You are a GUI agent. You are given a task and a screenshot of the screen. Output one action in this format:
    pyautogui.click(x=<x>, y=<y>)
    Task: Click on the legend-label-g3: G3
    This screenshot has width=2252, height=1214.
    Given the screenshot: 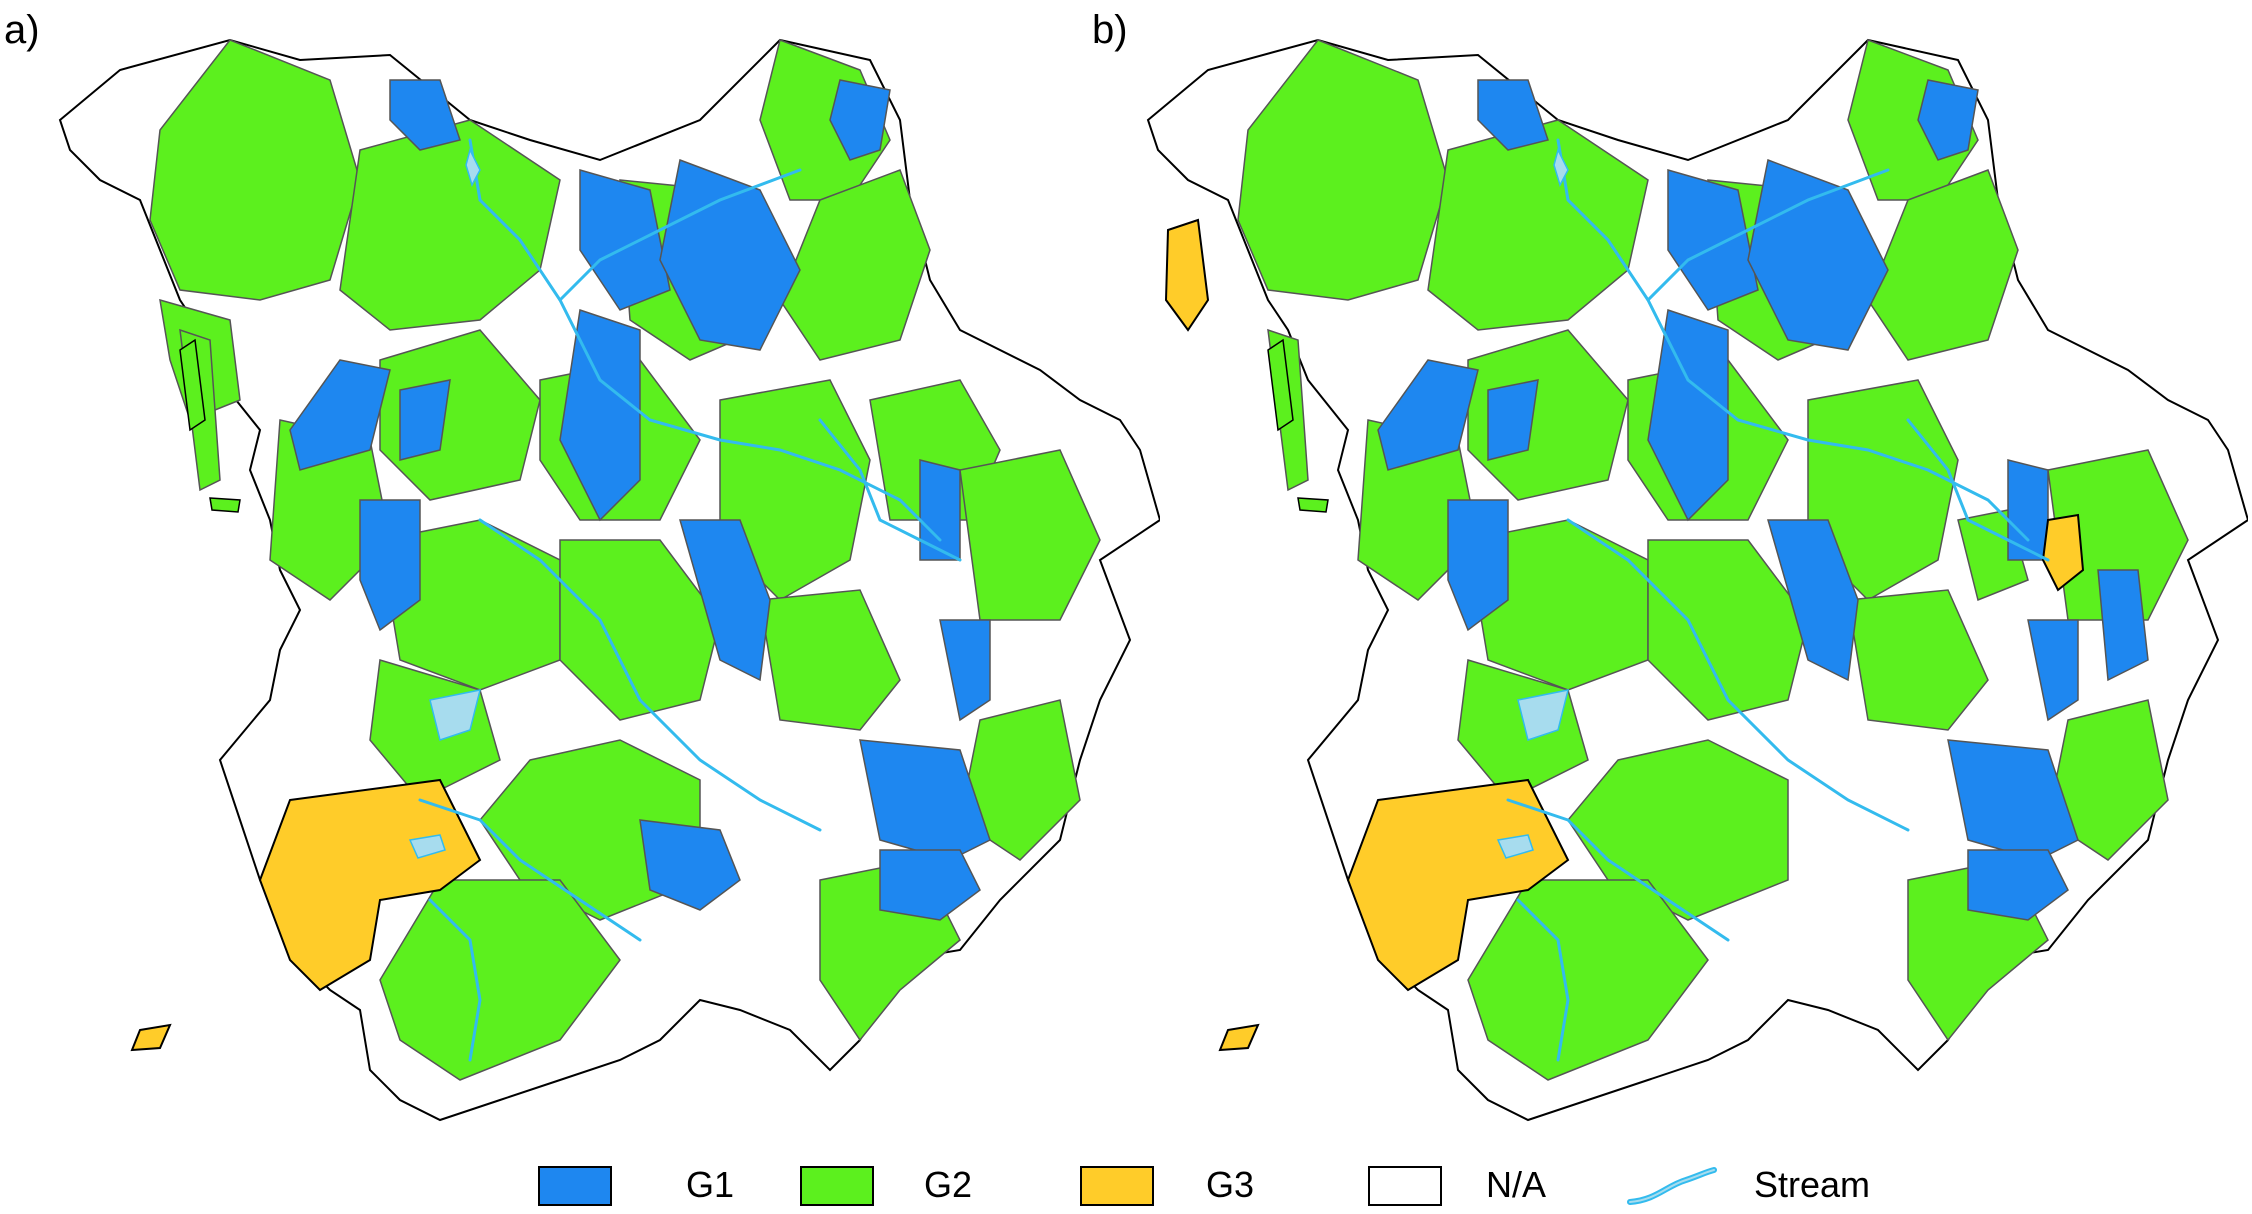 What is the action you would take?
    pyautogui.click(x=1230, y=1184)
    